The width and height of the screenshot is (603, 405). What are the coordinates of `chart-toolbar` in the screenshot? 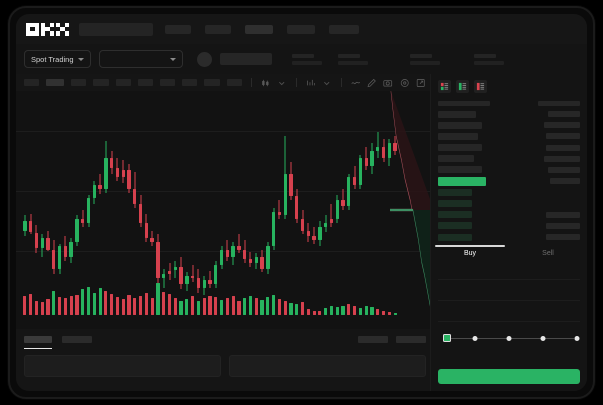 It's located at (225, 82).